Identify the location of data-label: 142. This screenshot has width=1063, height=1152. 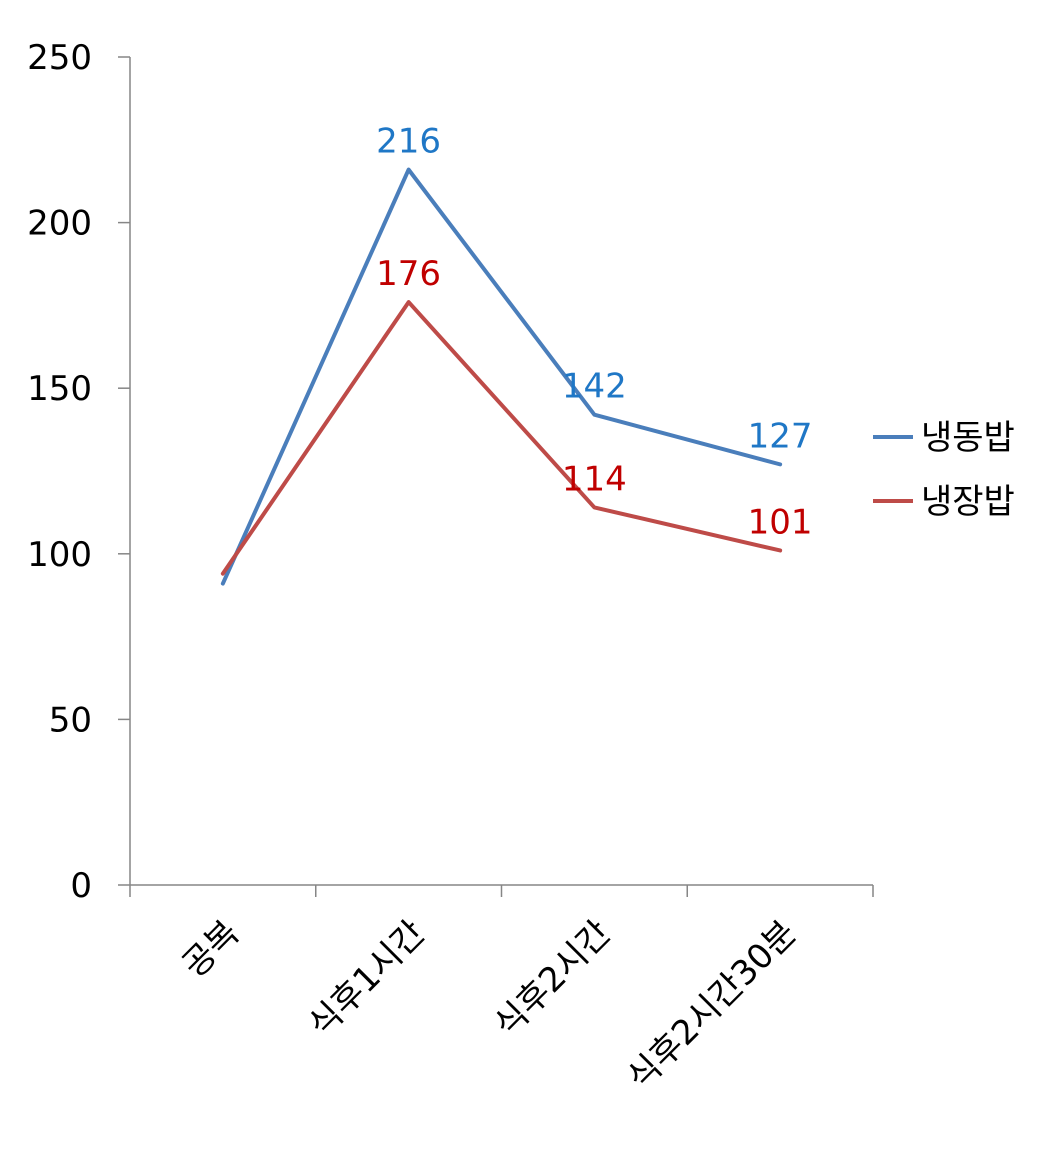
(594, 387).